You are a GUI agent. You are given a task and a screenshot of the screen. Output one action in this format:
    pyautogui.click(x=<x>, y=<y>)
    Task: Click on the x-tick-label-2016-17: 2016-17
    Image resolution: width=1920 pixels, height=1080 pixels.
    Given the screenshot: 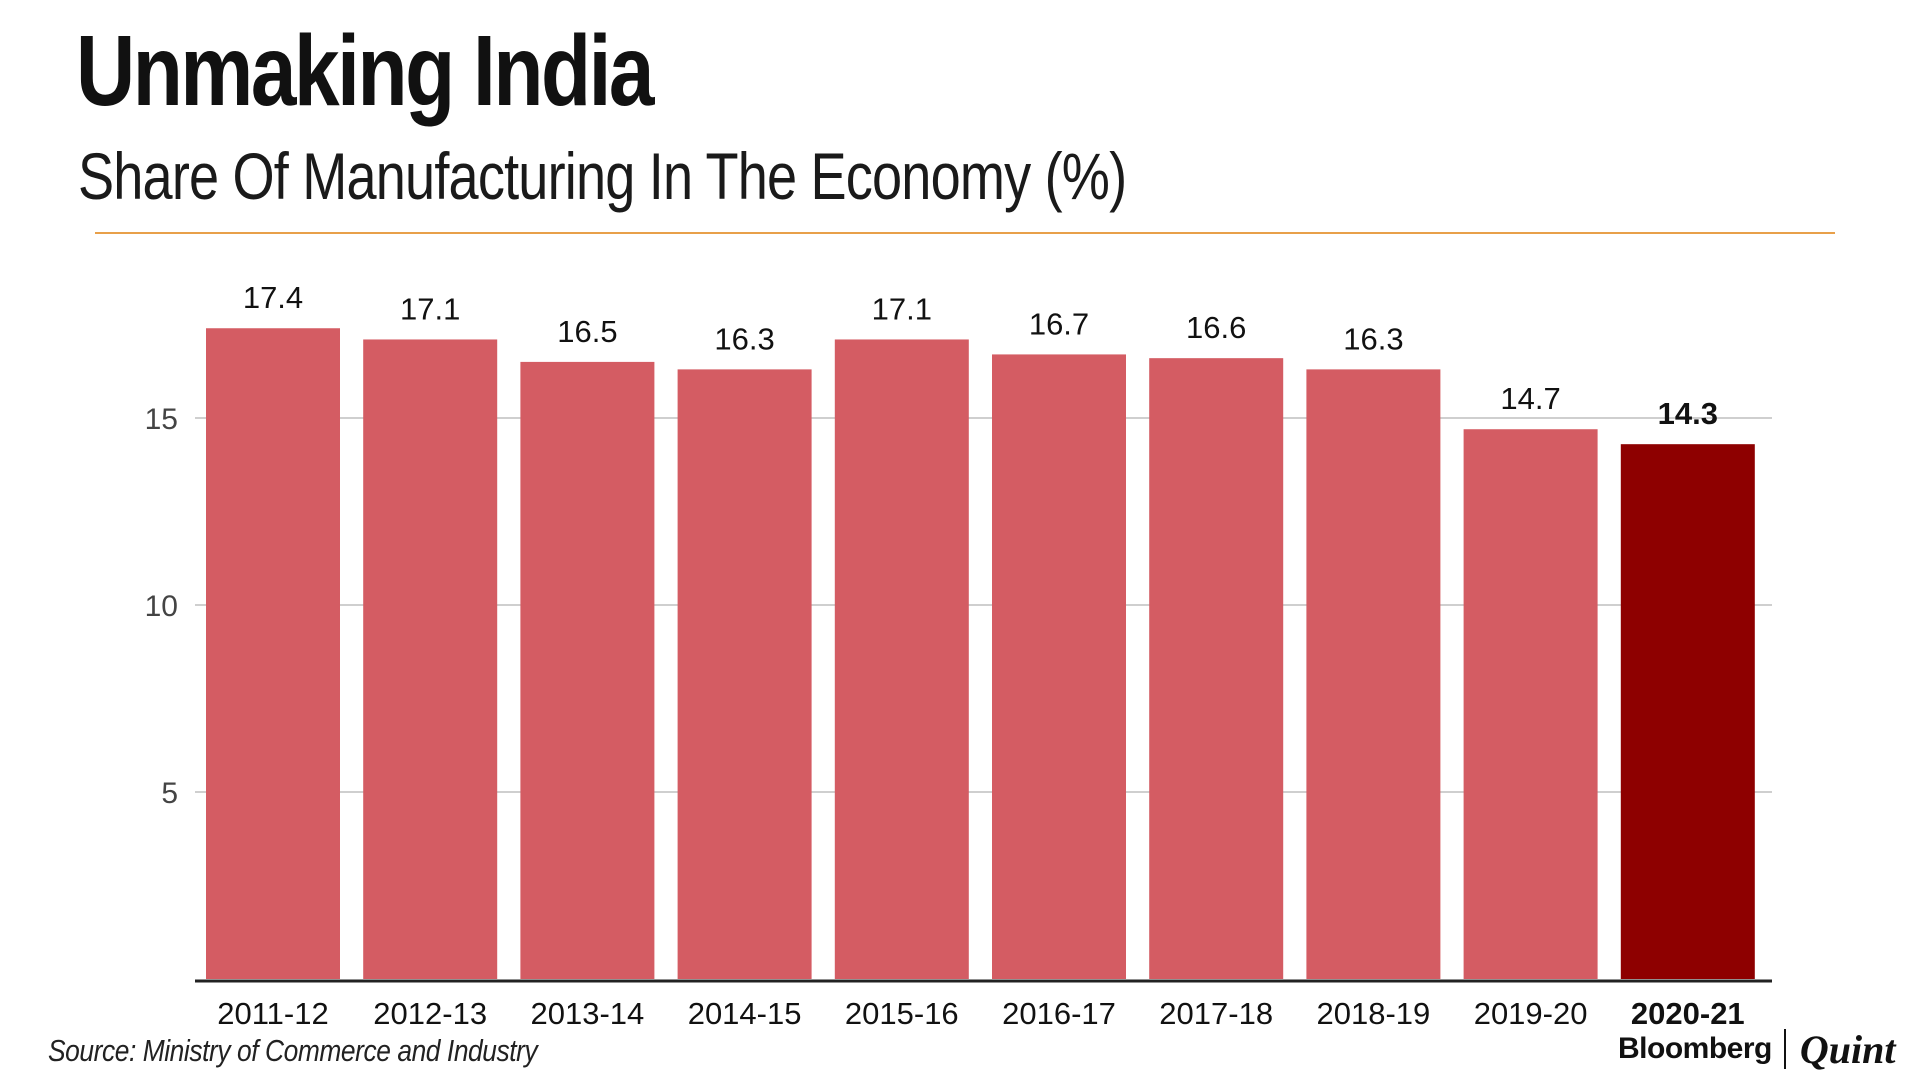 What is the action you would take?
    pyautogui.click(x=1059, y=1013)
    